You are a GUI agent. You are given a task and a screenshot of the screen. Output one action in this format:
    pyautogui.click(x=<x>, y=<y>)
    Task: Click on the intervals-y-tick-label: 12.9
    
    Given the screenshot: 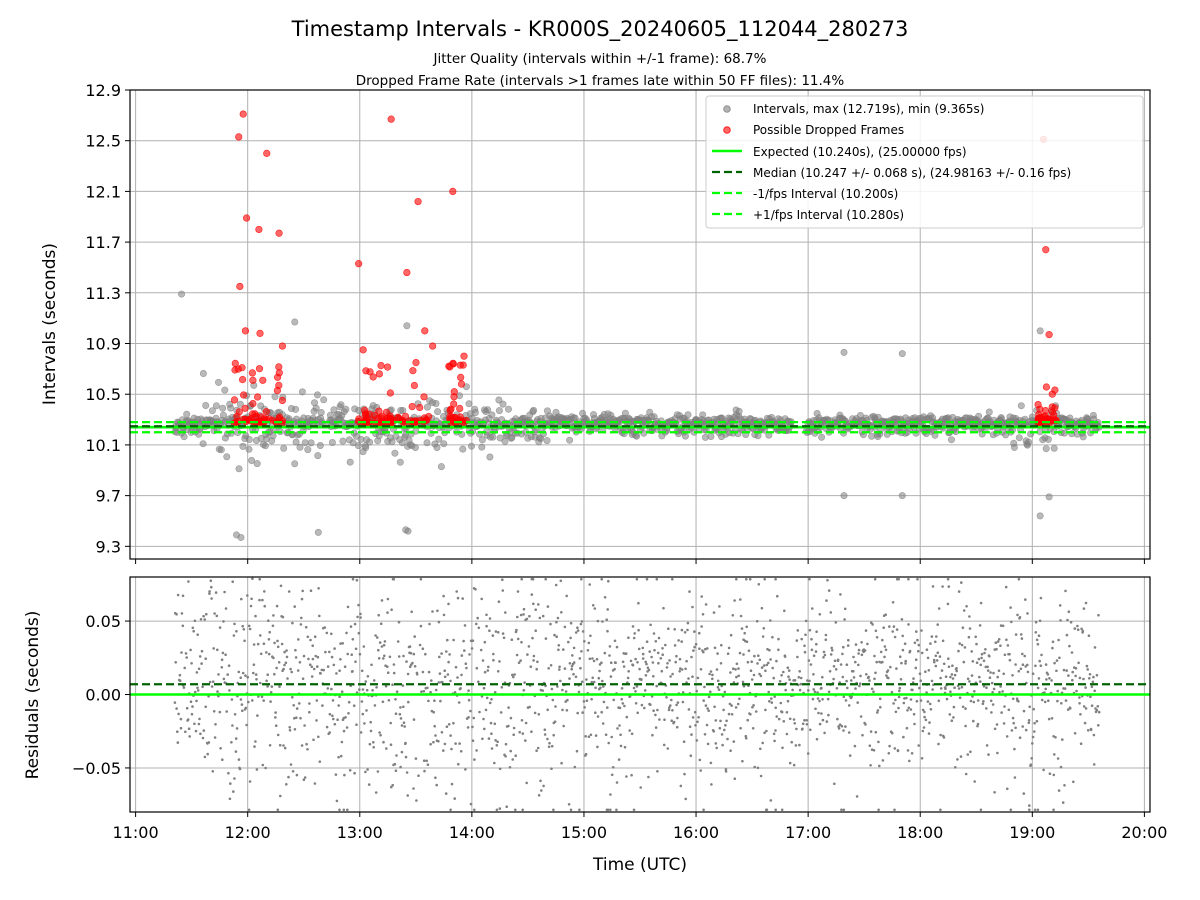 What is the action you would take?
    pyautogui.click(x=103, y=90)
    